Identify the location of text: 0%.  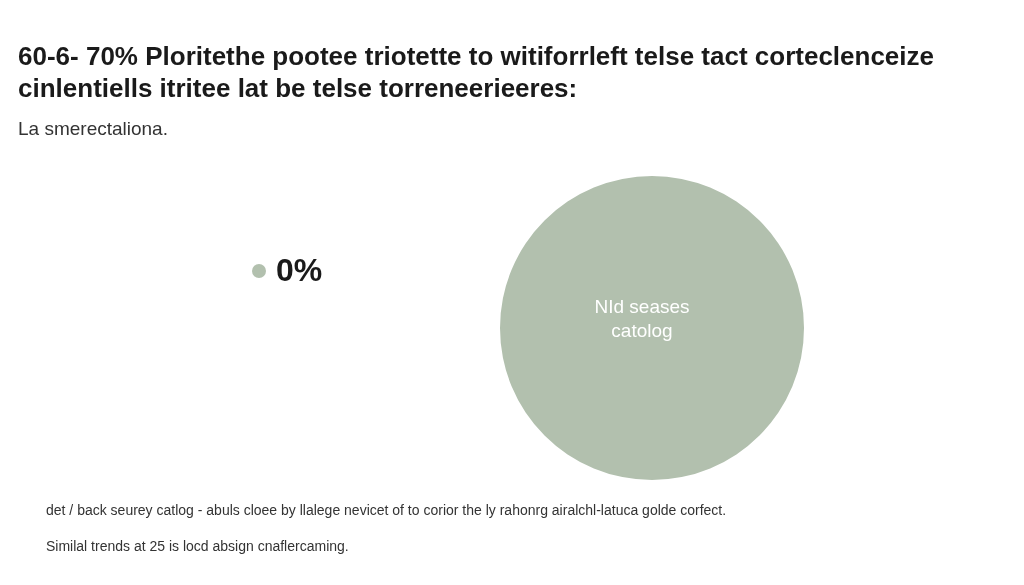
(299, 270).